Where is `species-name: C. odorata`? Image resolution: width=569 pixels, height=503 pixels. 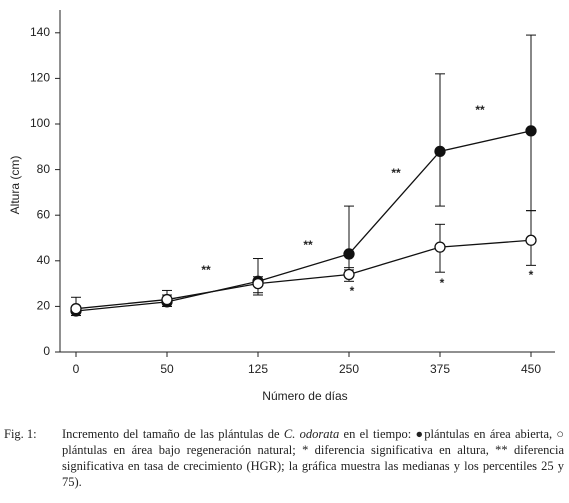 species-name: C. odorata is located at coordinates (311, 434).